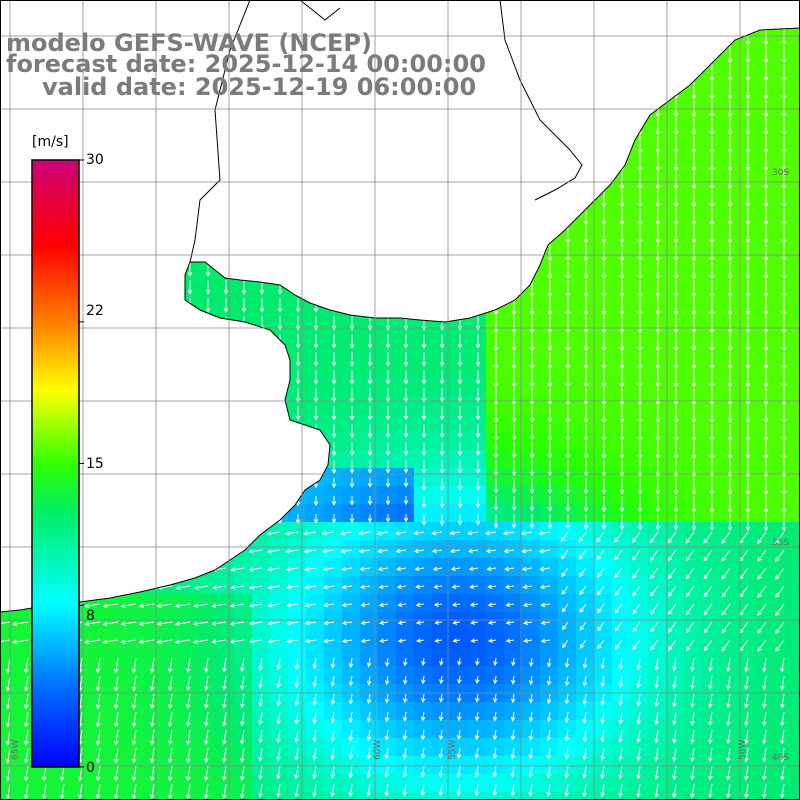 The image size is (800, 800). Describe the element at coordinates (90, 616) in the screenshot. I see `colorbar-tick-8: 8` at that location.